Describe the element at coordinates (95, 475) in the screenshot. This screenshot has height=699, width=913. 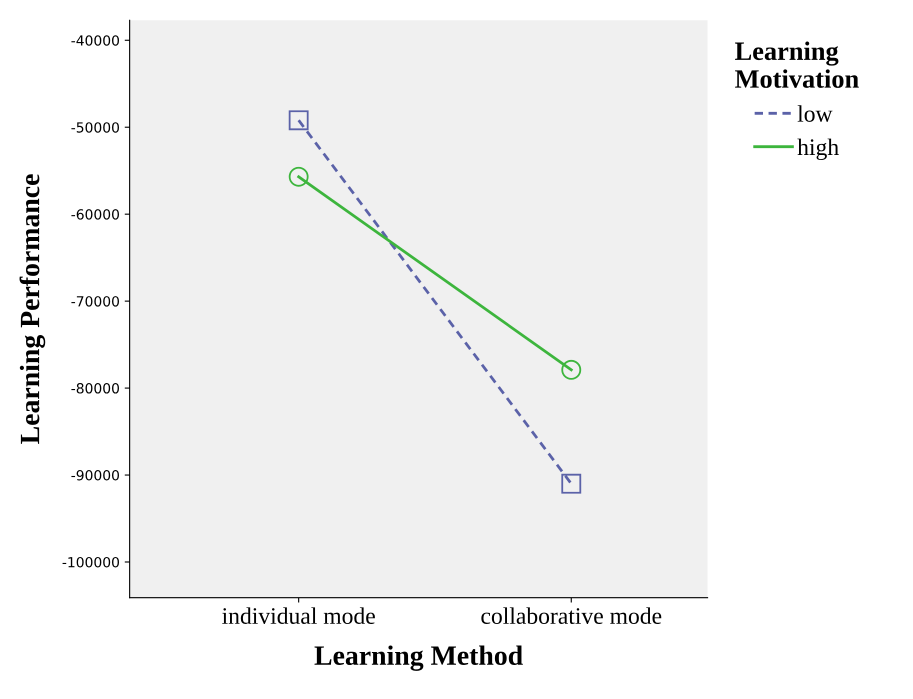
I see `y-tick-label: -90000` at that location.